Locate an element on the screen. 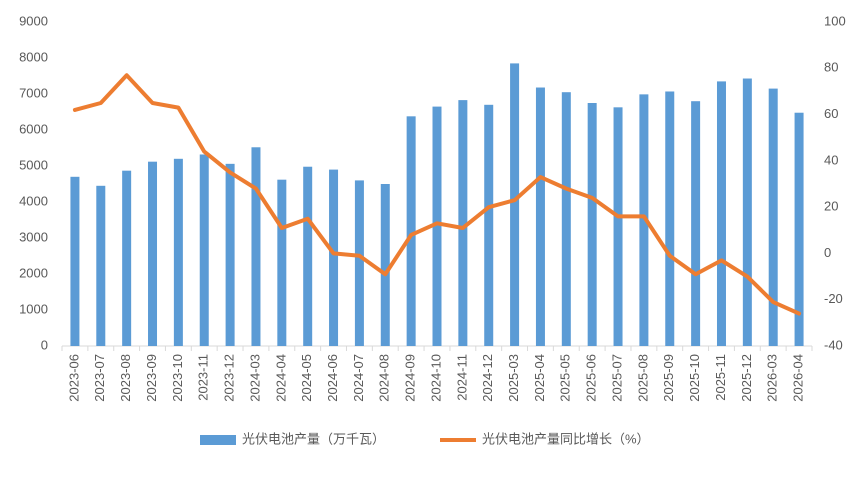  legend-swatch is located at coordinates (218, 440).